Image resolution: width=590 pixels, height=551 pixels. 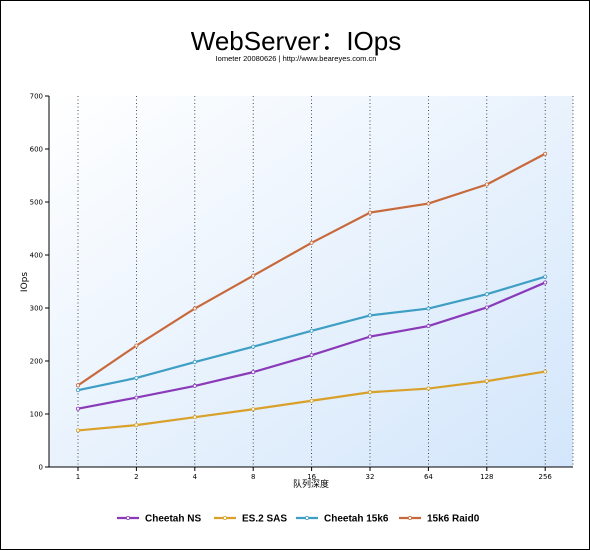 What do you see at coordinates (36, 309) in the screenshot?
I see `y-tick-label: 300` at bounding box center [36, 309].